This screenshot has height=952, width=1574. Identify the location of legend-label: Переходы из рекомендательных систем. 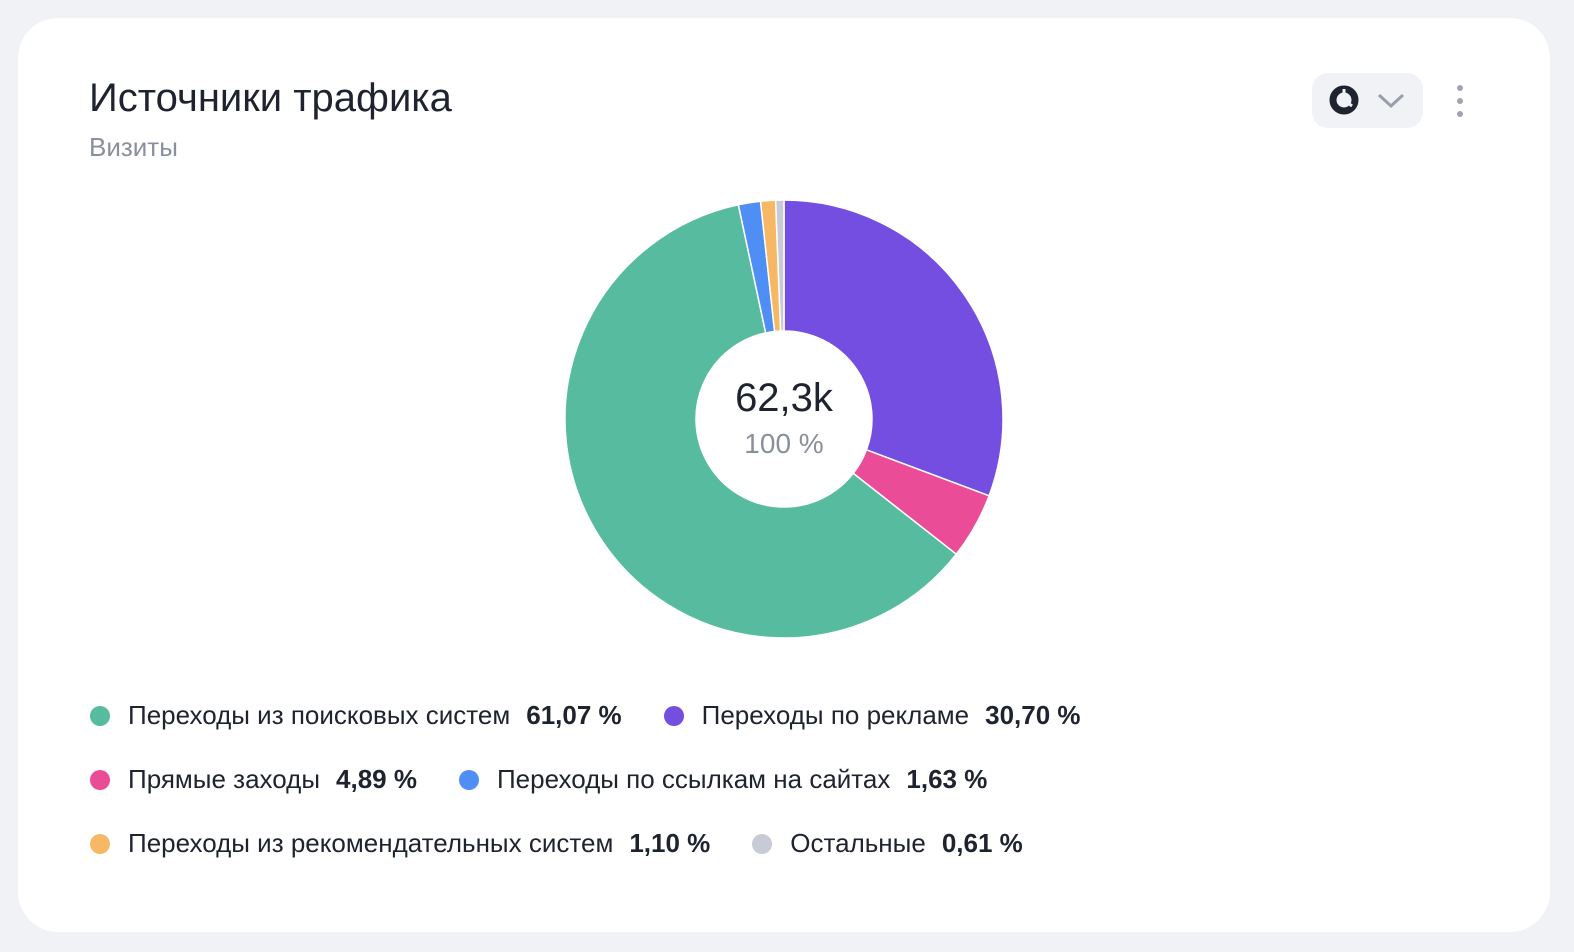
(371, 843).